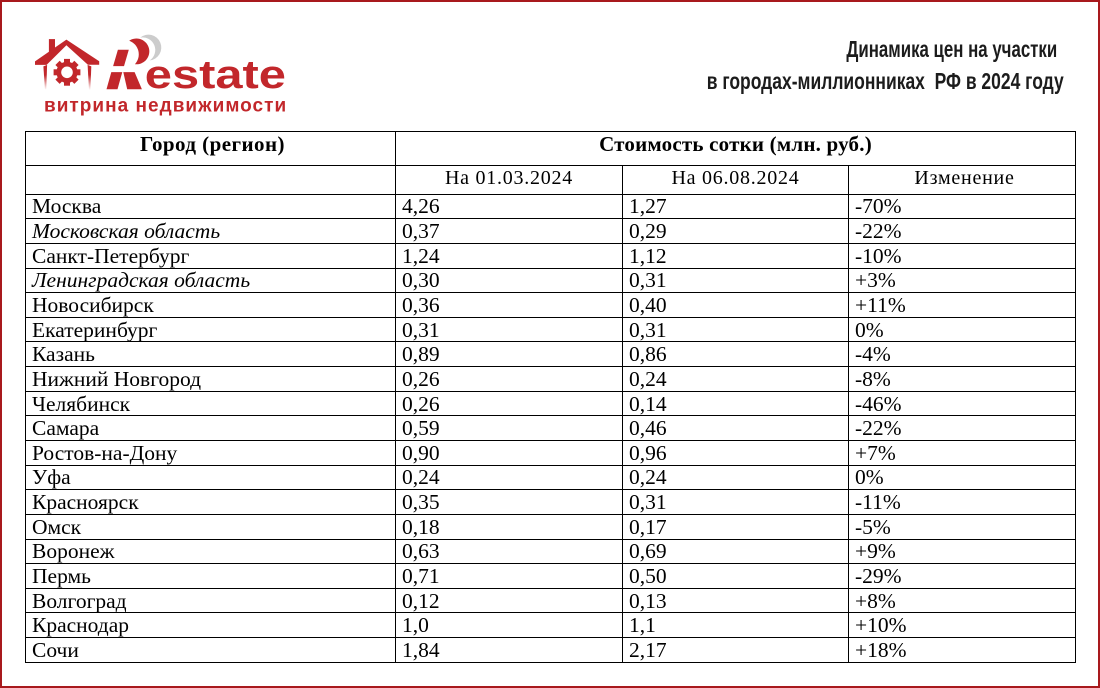 This screenshot has height=688, width=1100. Describe the element at coordinates (215, 75) in the screenshot. I see `svg-text: estate` at that location.